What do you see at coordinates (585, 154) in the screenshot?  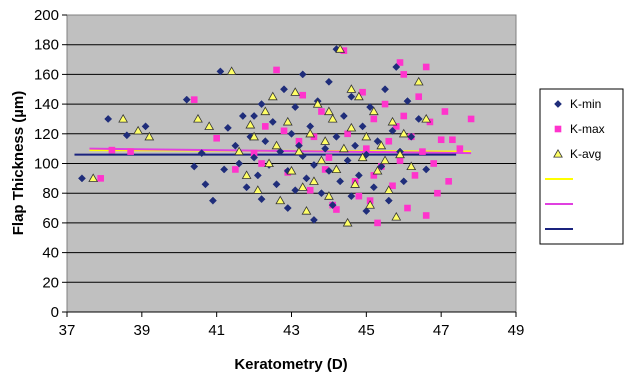 I see `legend-label-k-avg: K-avg` at bounding box center [585, 154].